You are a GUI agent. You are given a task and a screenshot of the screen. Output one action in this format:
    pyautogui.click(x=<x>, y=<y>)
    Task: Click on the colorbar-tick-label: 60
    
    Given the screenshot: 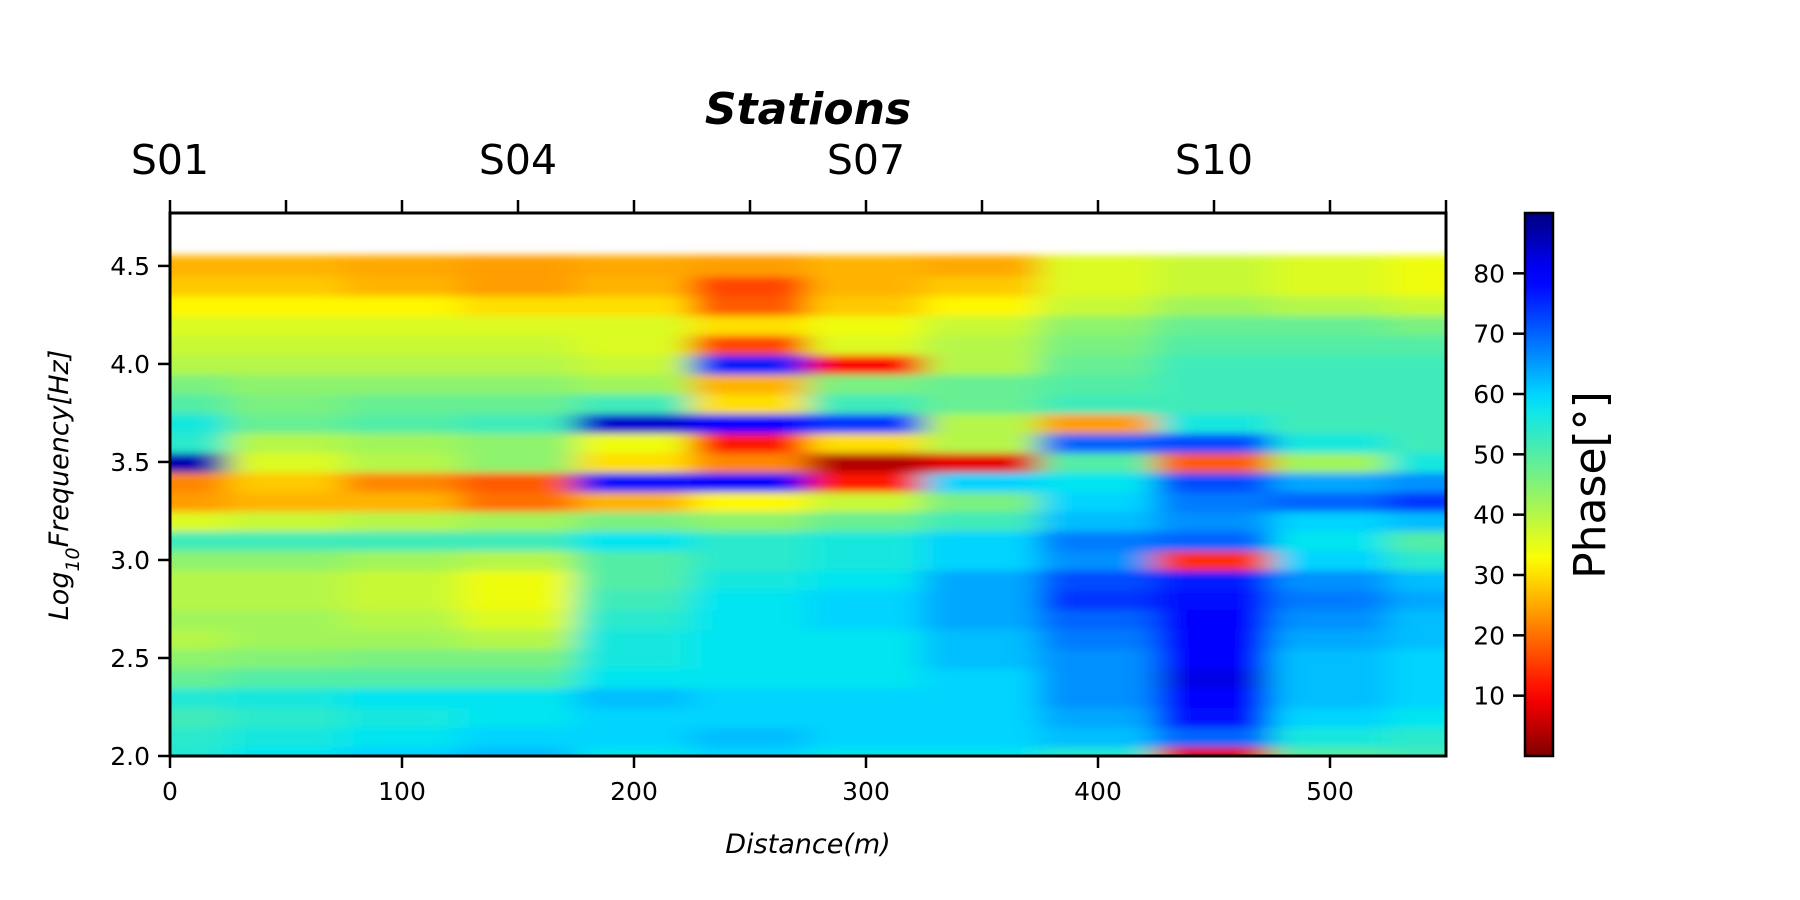 What is the action you would take?
    pyautogui.click(x=1489, y=394)
    